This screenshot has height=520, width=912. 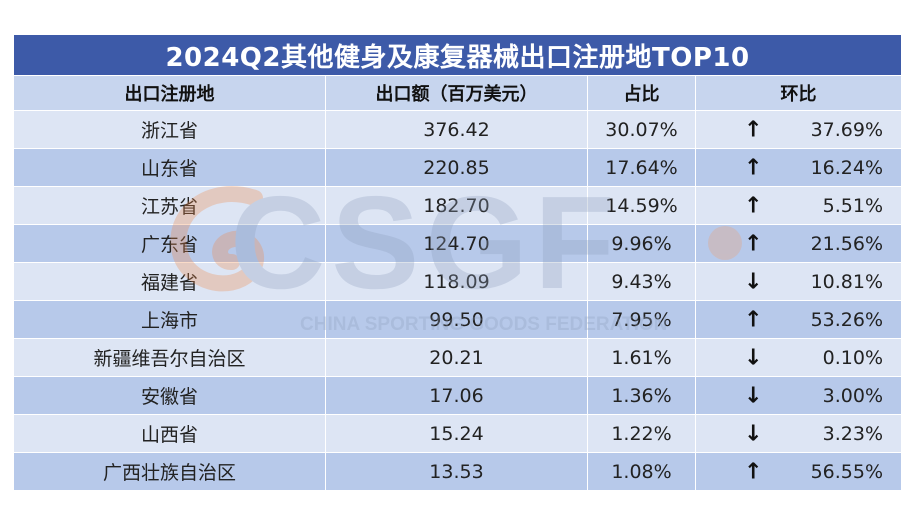 I want to click on cell-mom: ↓ 10.81%, so click(x=798, y=281).